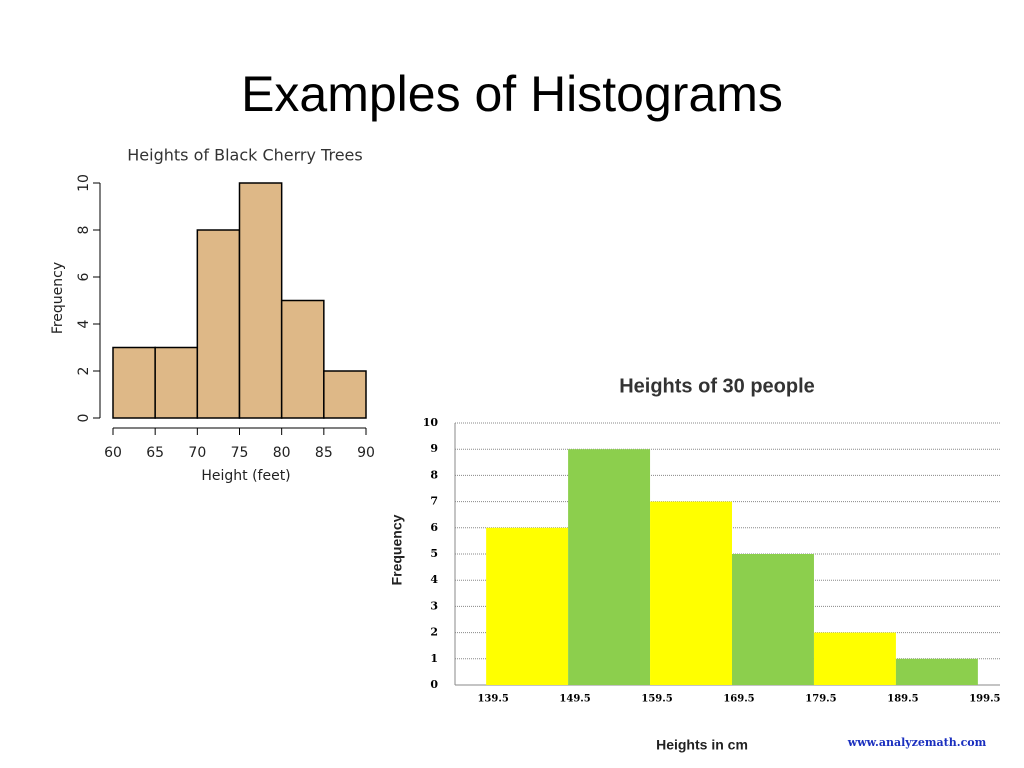 This screenshot has height=768, width=1024. I want to click on x-tick-label: 60, so click(113, 453).